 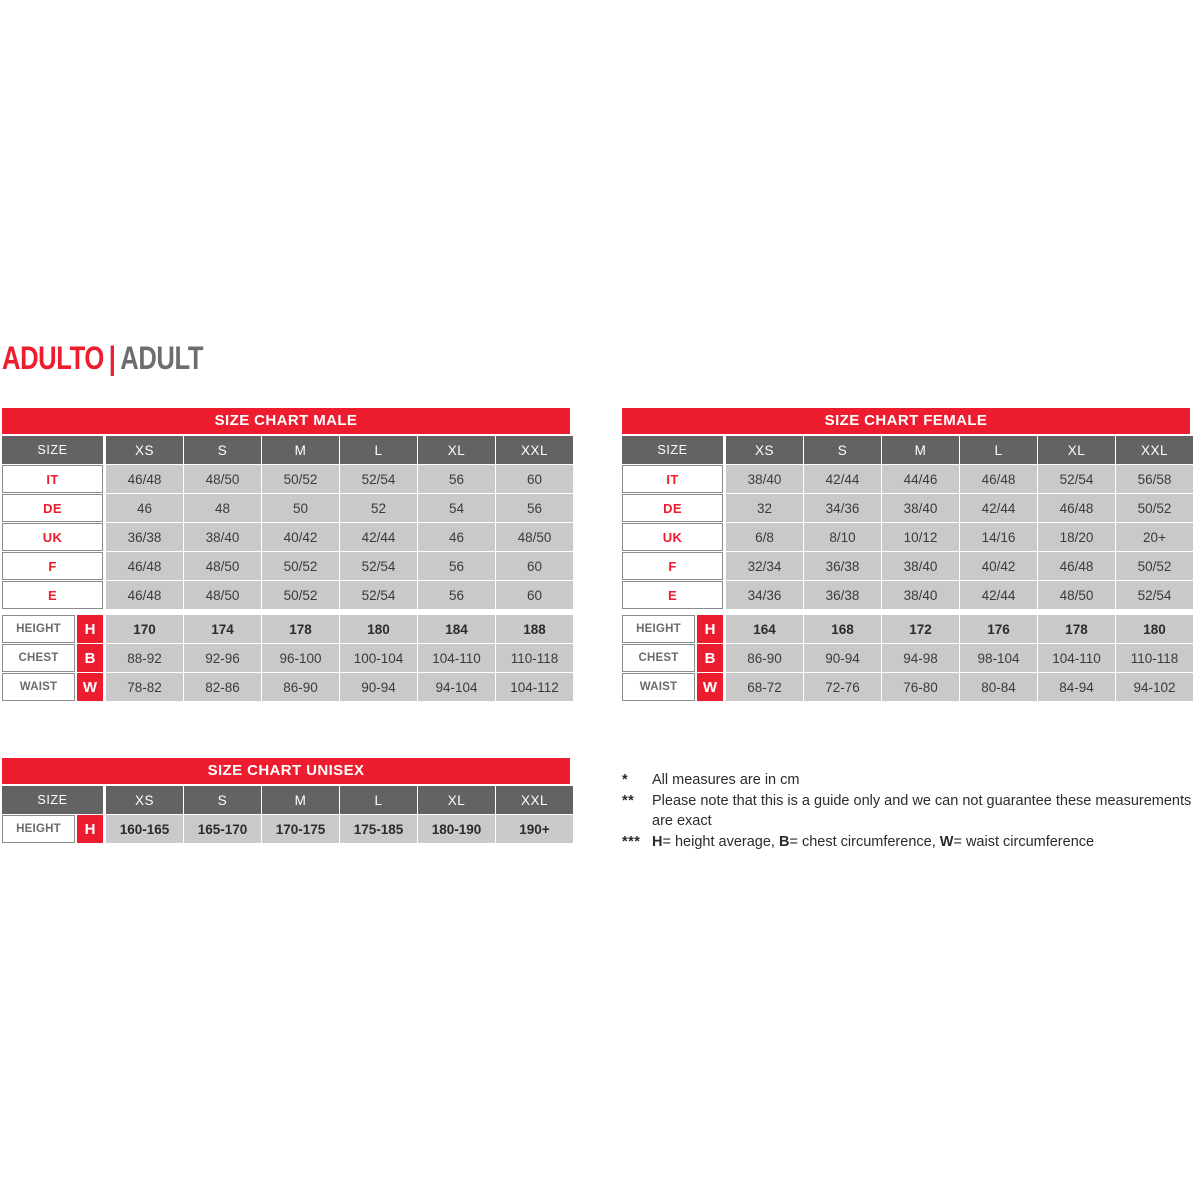 What do you see at coordinates (534, 450) in the screenshot?
I see `column-header-xxl: XXL` at bounding box center [534, 450].